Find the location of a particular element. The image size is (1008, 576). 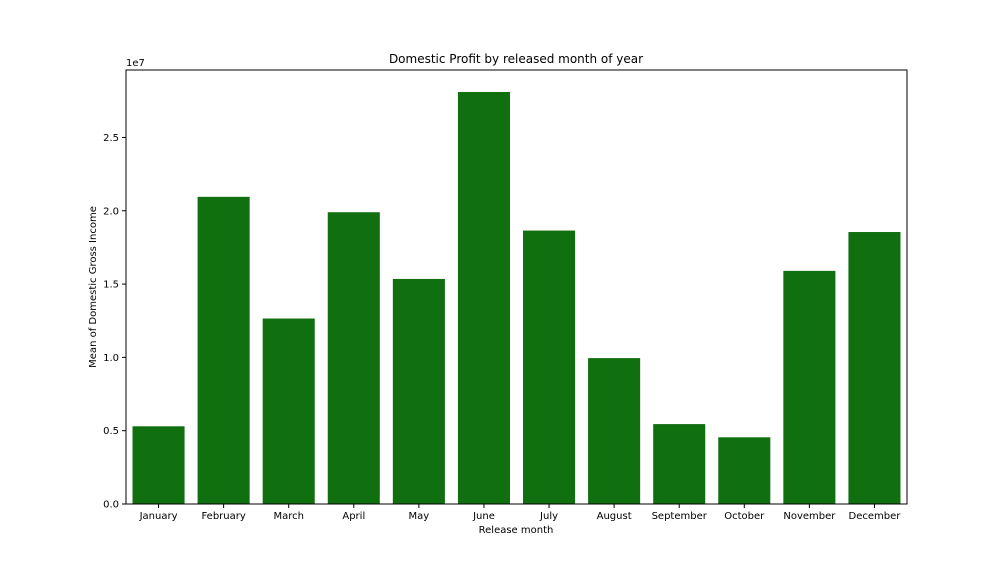

x-tick-label: October is located at coordinates (744, 516).